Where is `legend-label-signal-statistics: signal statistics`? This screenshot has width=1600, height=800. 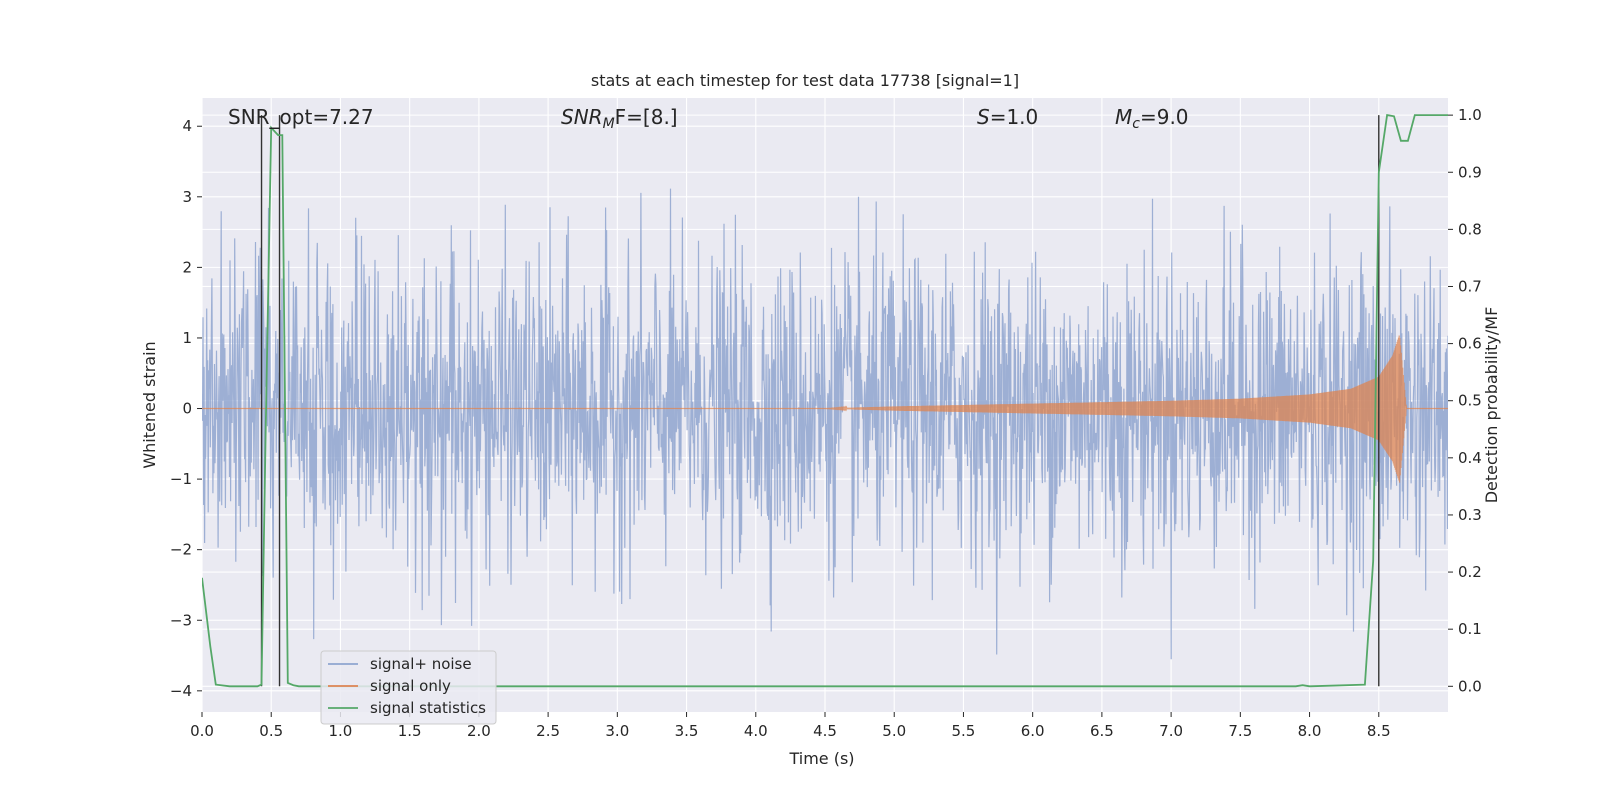 legend-label-signal-statistics: signal statistics is located at coordinates (428, 708).